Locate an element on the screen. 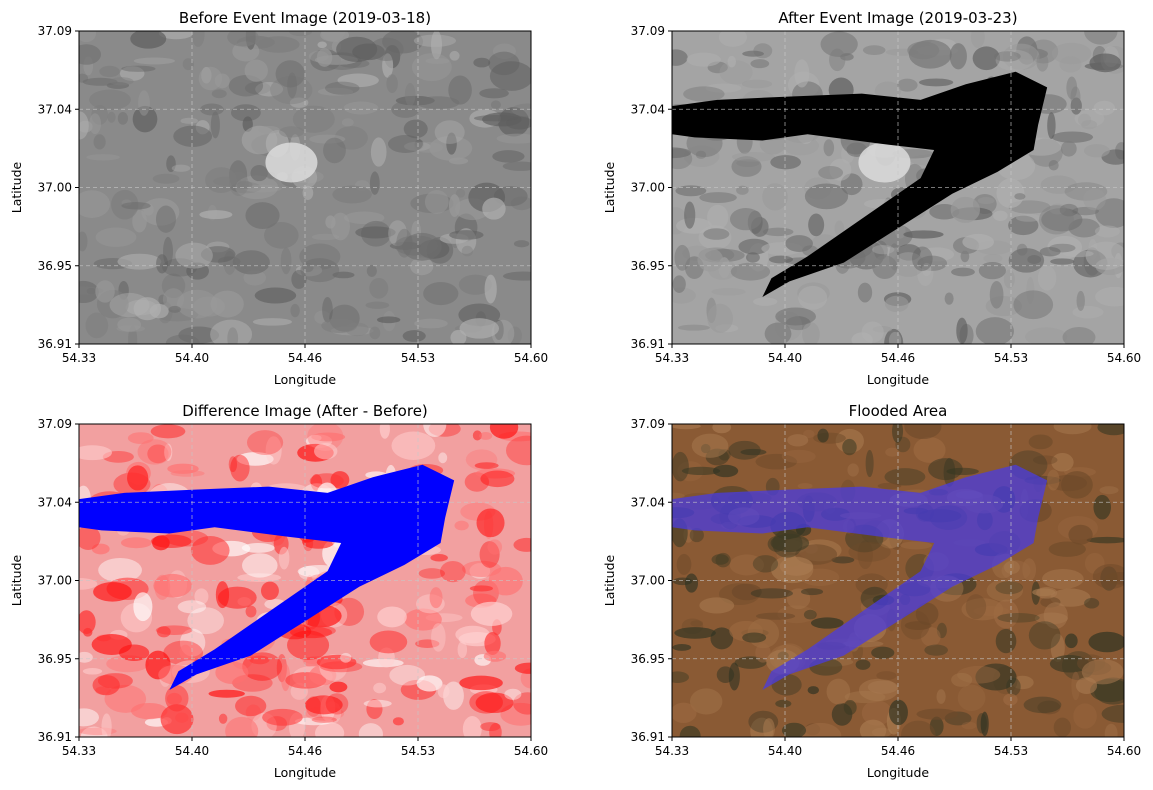 This screenshot has width=1153, height=790. y-tick-label: 36.91 is located at coordinates (55, 737).